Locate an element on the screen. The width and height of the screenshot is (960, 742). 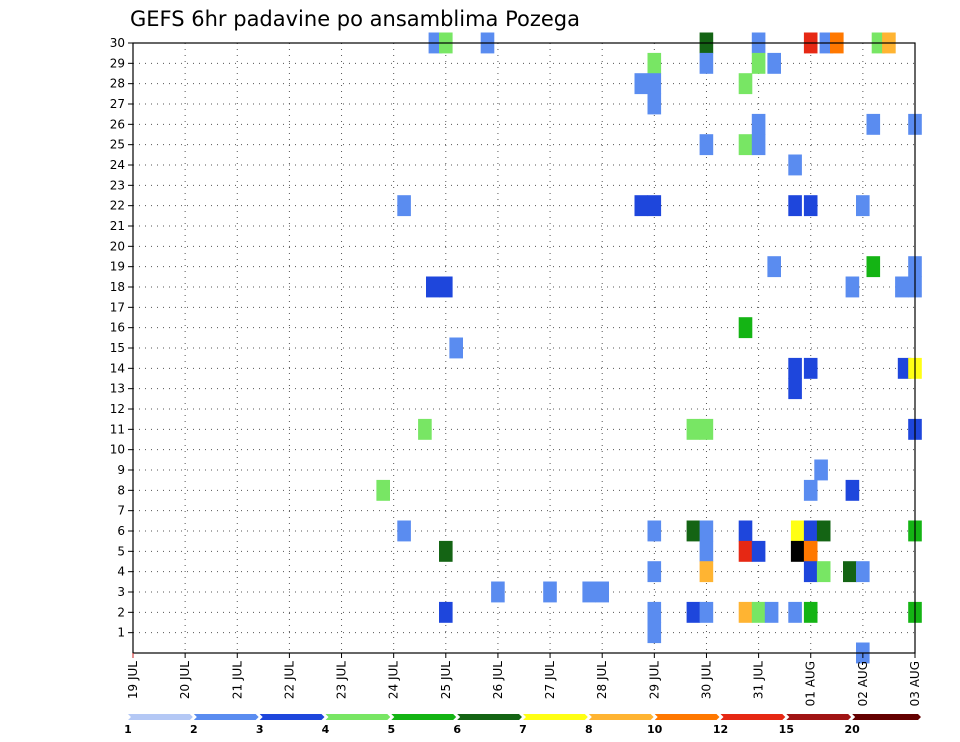
color-legend: 1 2 3 4 5 6 7 8 10 12 15 20 is located at coordinates (522, 725).